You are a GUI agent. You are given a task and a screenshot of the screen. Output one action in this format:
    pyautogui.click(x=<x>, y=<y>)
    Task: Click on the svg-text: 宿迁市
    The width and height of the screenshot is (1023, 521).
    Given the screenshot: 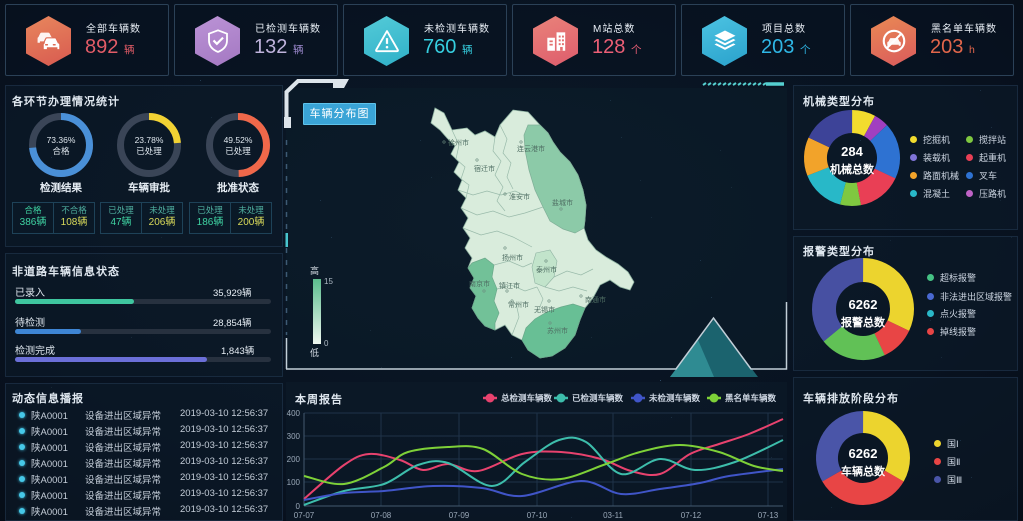 What is the action you would take?
    pyautogui.click(x=484, y=168)
    